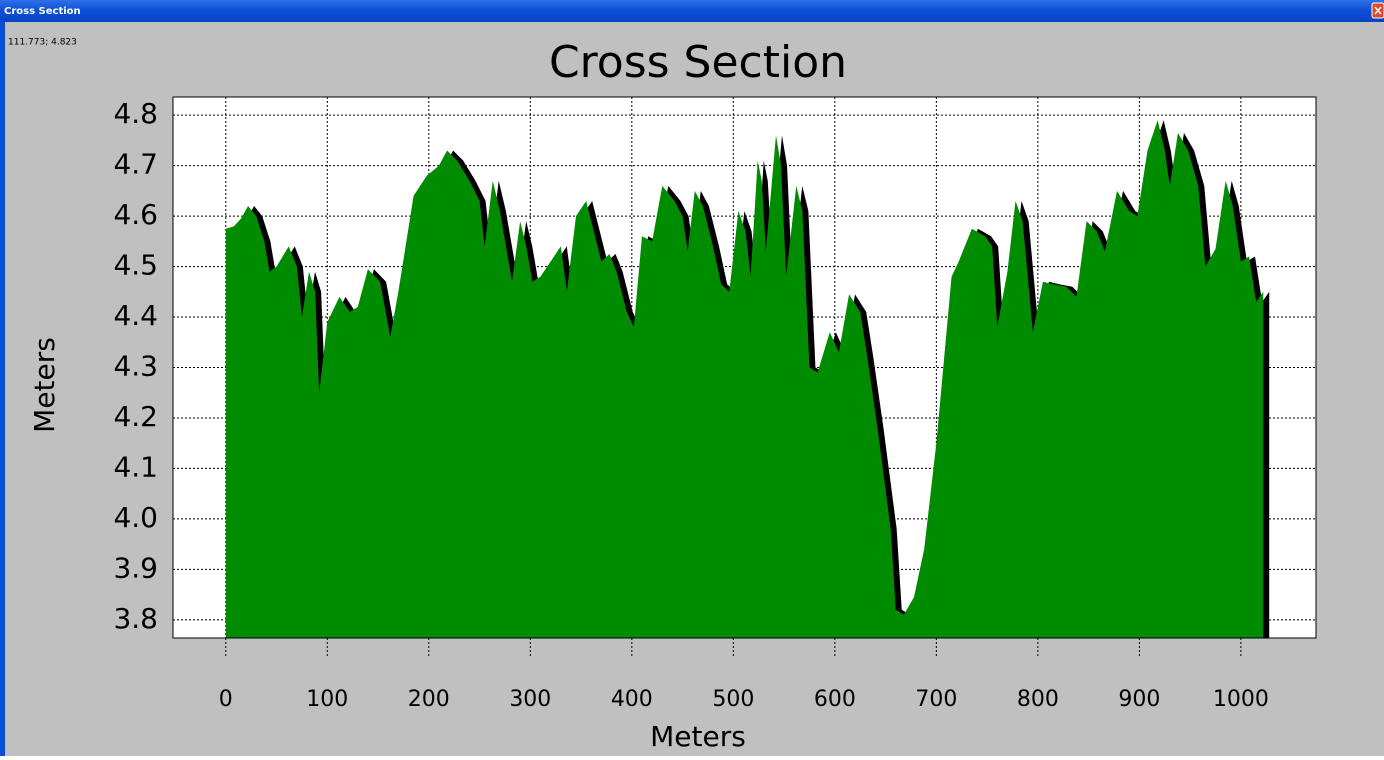  I want to click on x-tick-label: 700, so click(936, 699).